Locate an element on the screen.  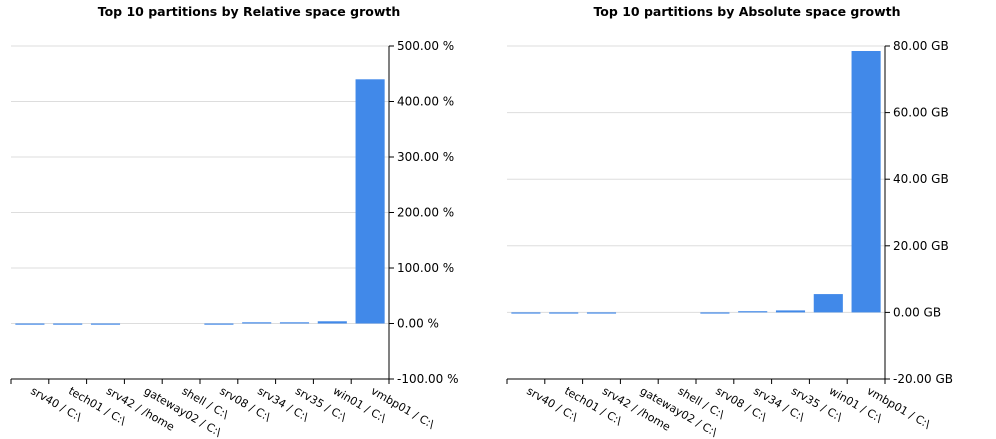
y-tick-label: 200.00 % is located at coordinates (425, 213).